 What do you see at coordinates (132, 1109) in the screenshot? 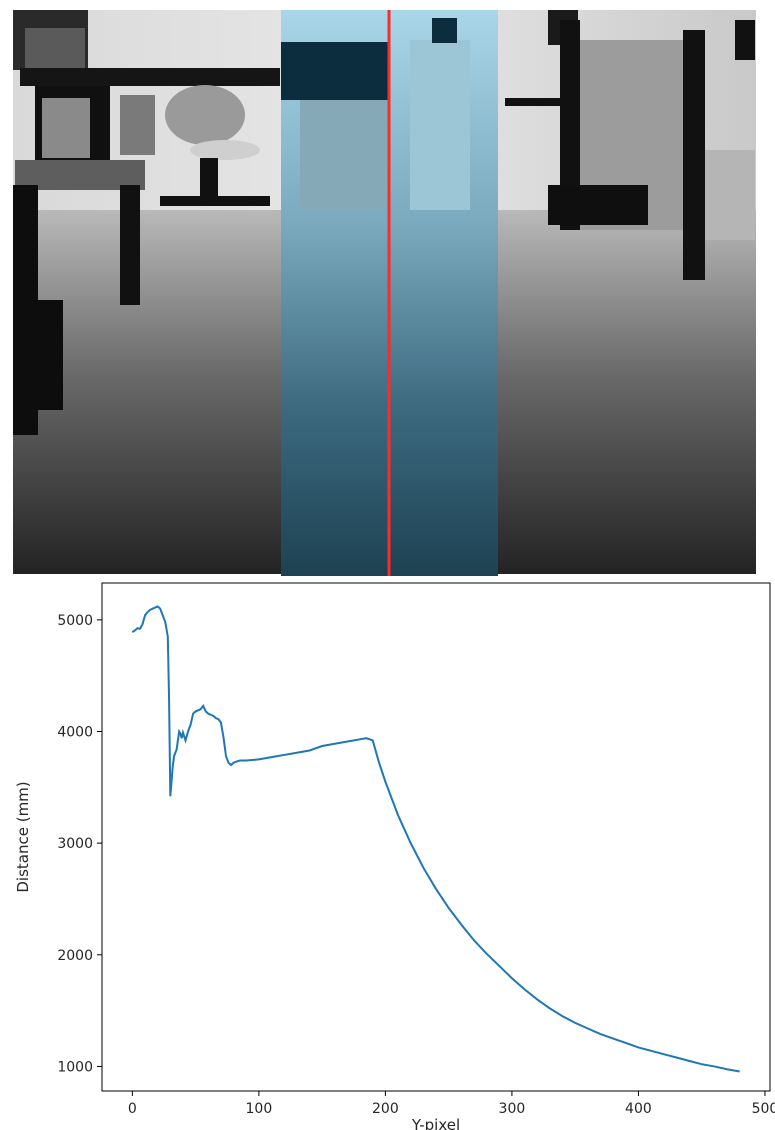
I see `x-tick-label: 0` at bounding box center [132, 1109].